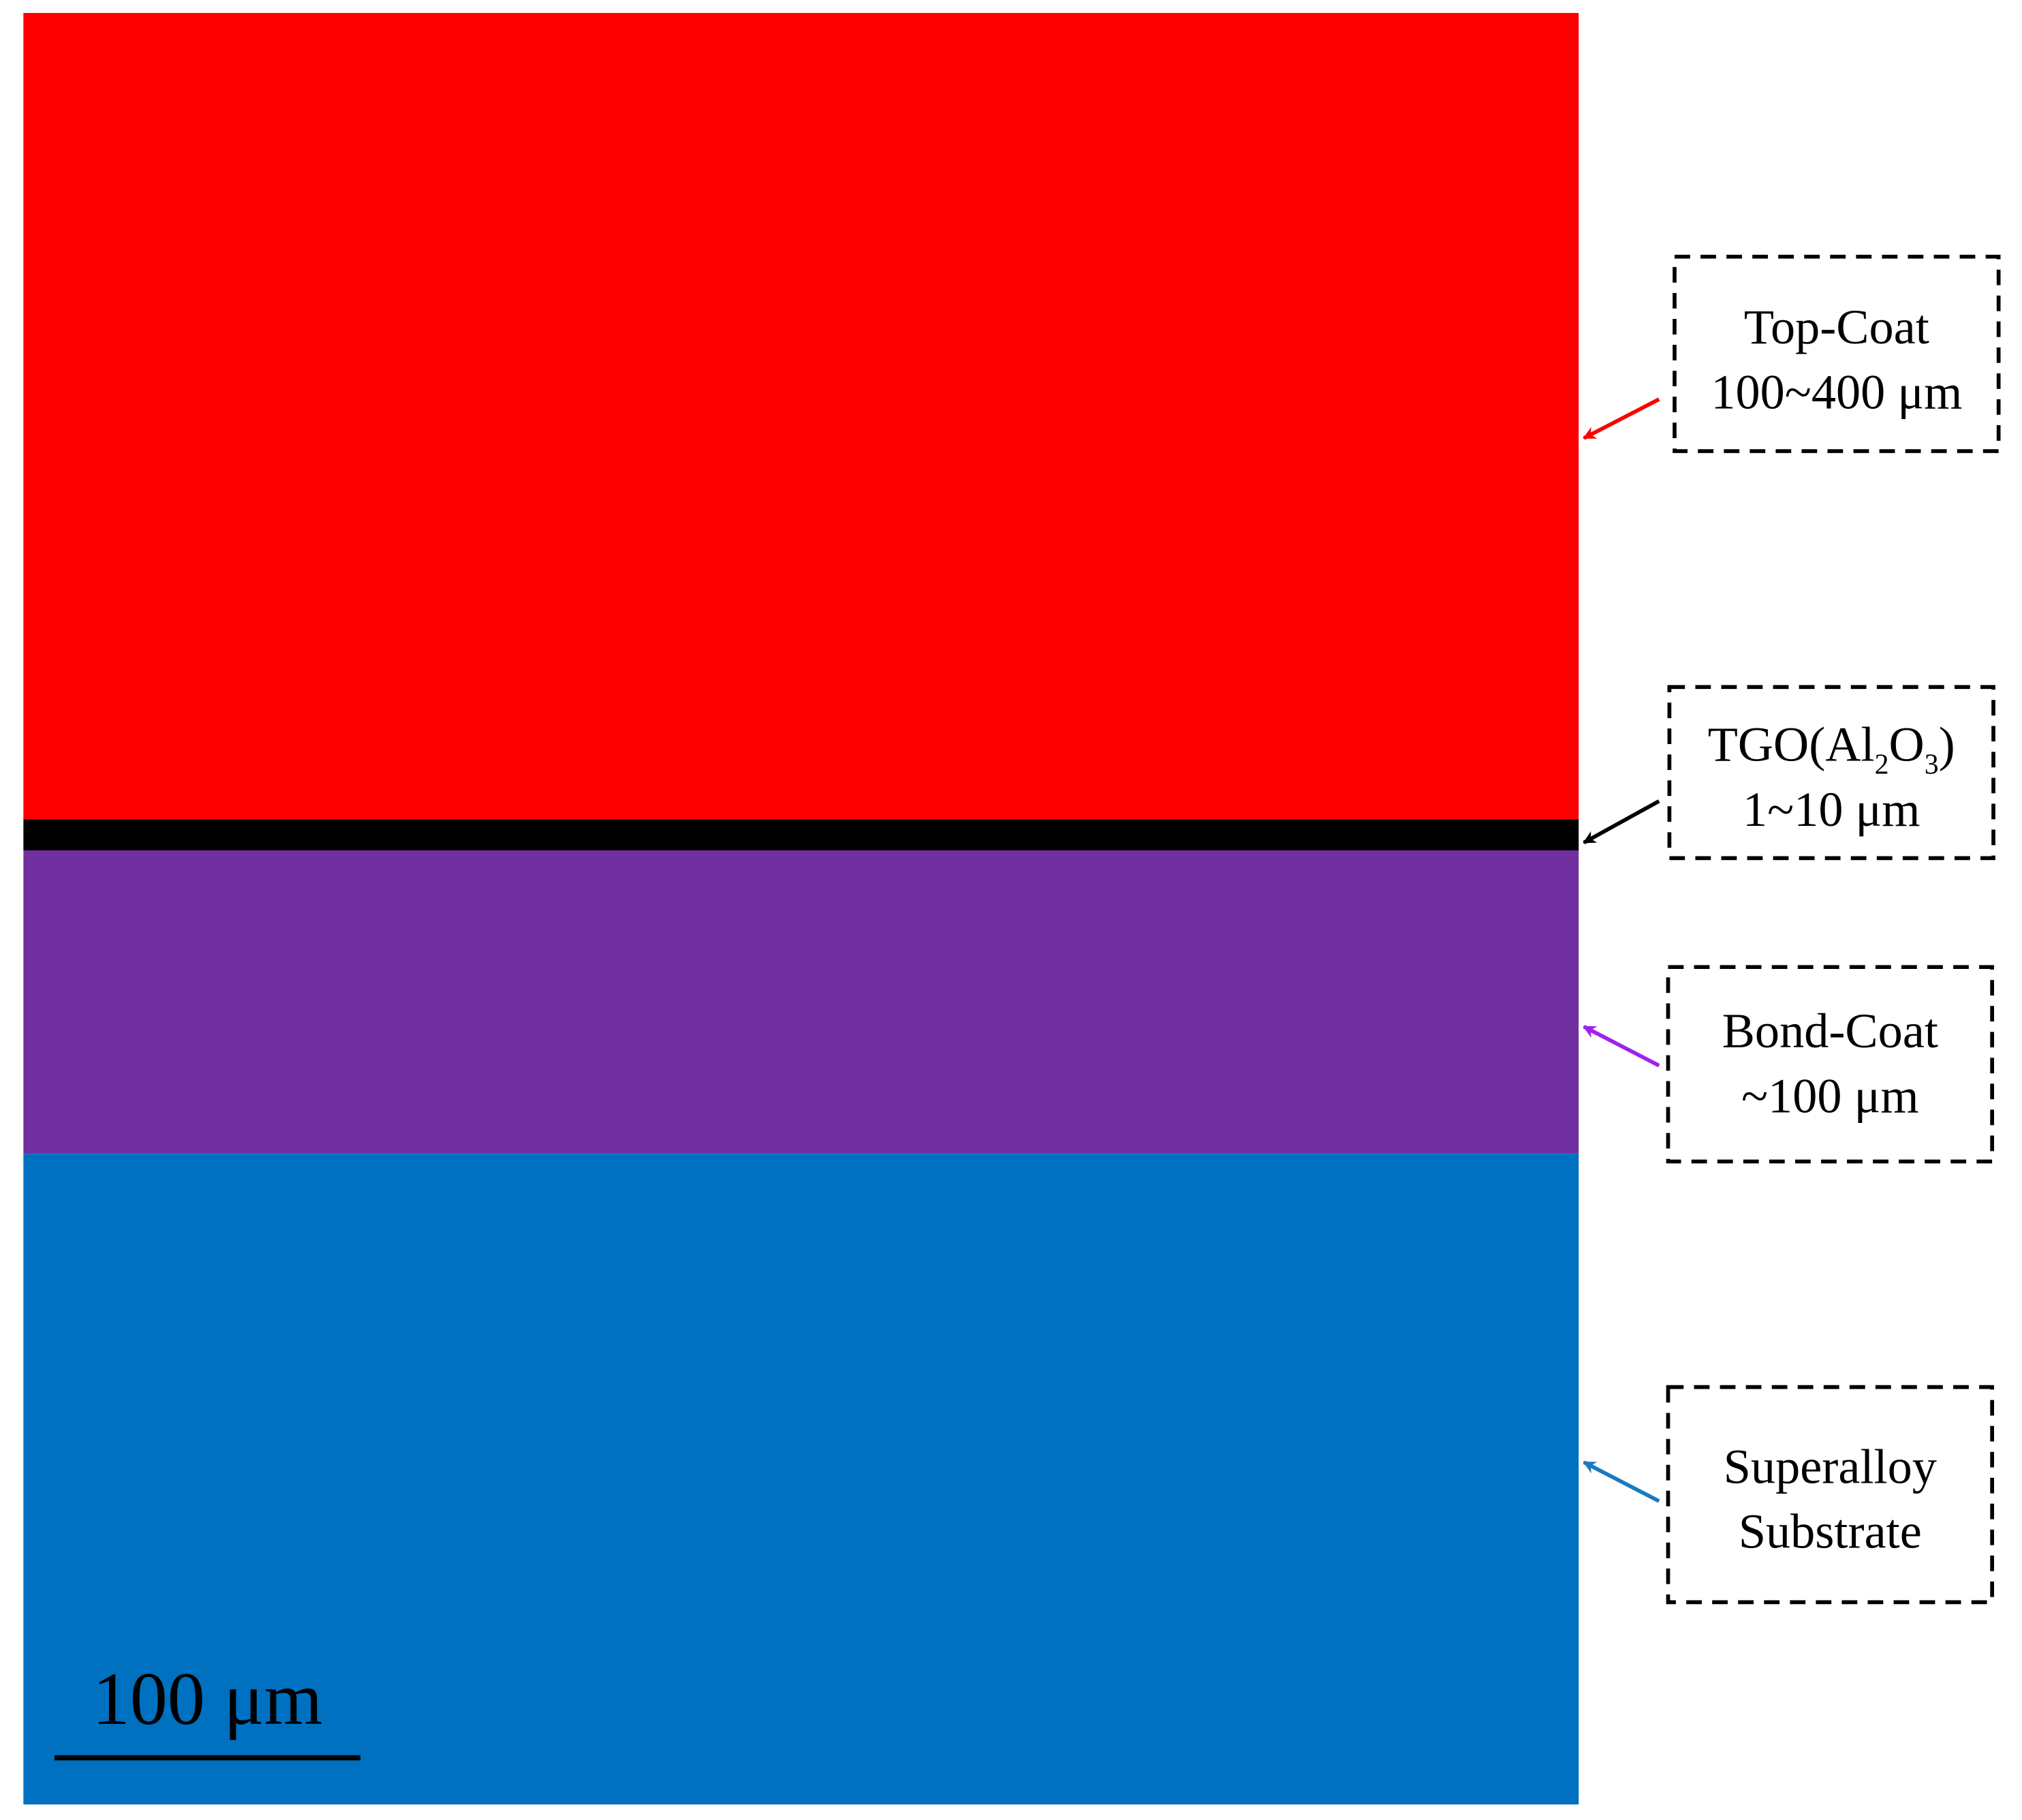 This screenshot has width=2022, height=1820. What do you see at coordinates (1932, 765) in the screenshot?
I see `subscript: 3` at bounding box center [1932, 765].